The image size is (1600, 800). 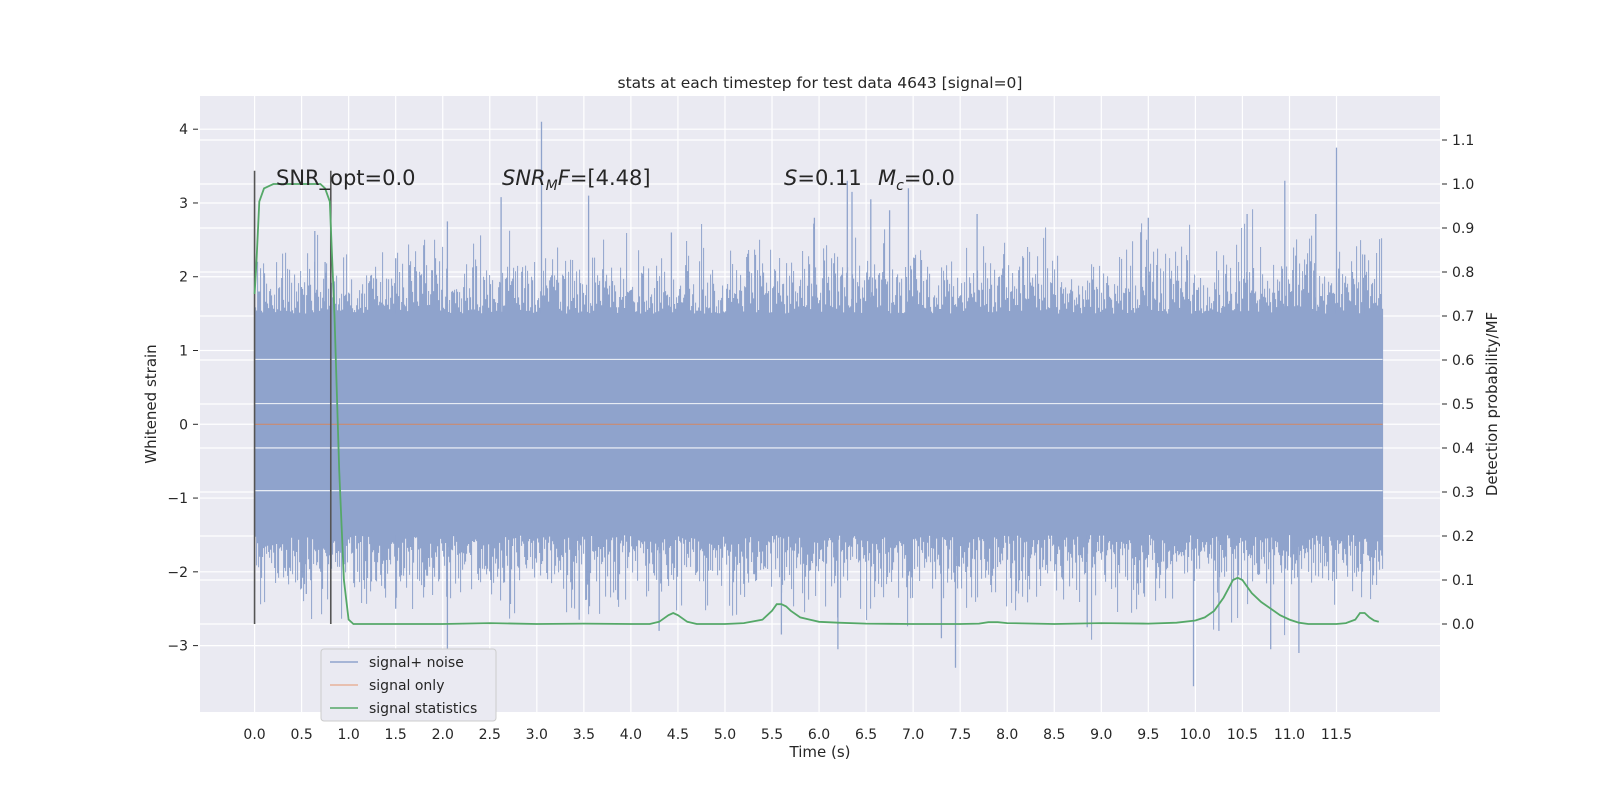 What do you see at coordinates (772, 735) in the screenshot?
I see `x-tick-label: 5.5` at bounding box center [772, 735].